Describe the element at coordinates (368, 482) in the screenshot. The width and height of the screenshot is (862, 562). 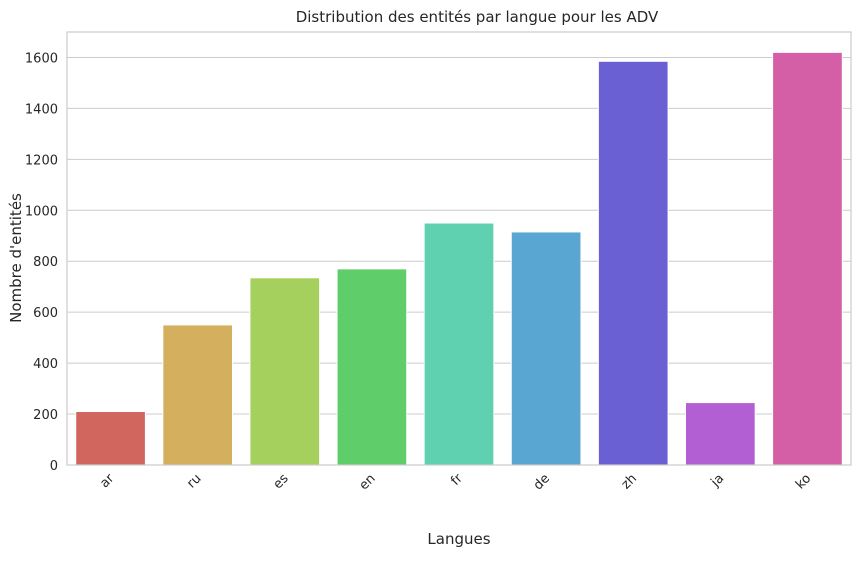
I see `x-tick-label: en` at that location.